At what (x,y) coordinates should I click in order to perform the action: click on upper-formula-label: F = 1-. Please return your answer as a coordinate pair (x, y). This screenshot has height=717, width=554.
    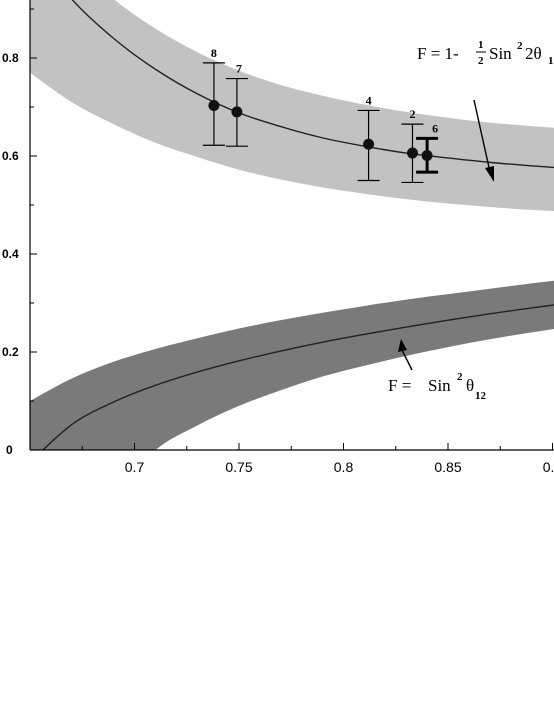
    Looking at the image, I should click on (438, 53).